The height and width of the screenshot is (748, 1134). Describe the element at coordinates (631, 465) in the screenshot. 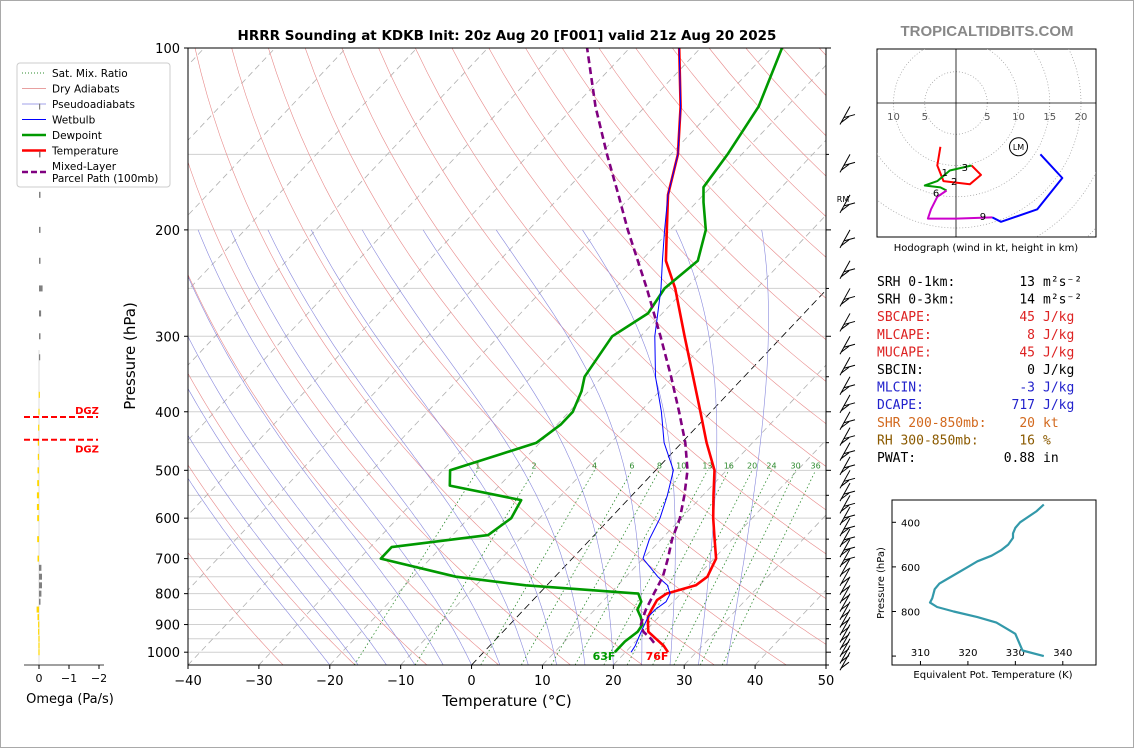

I see `mixing-ratio-label: 6` at that location.